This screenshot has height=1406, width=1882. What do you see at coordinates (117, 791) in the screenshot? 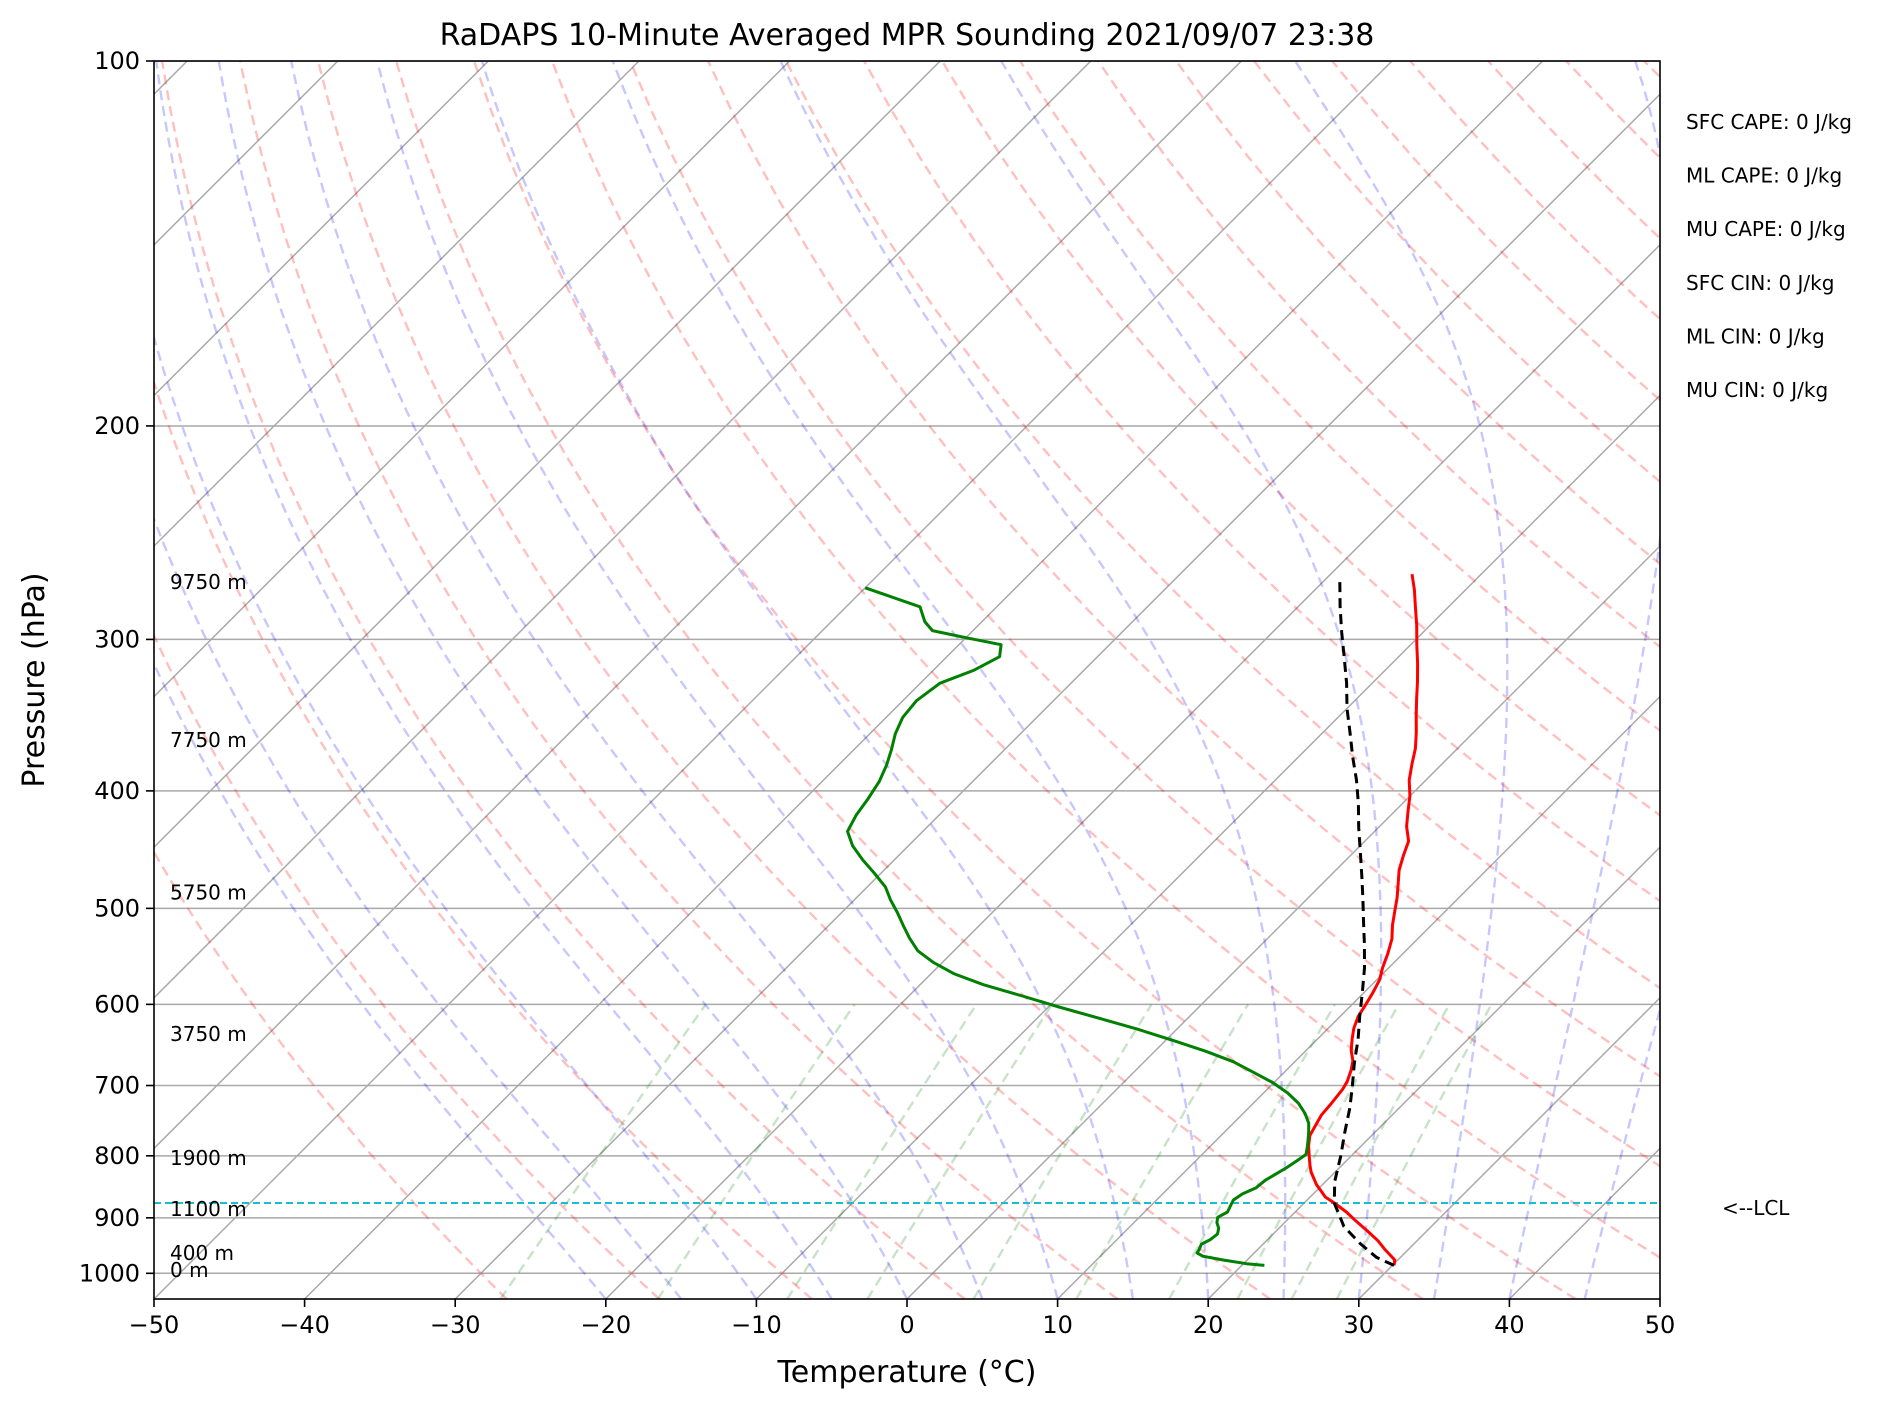
I see `y-tick-label: 400` at bounding box center [117, 791].